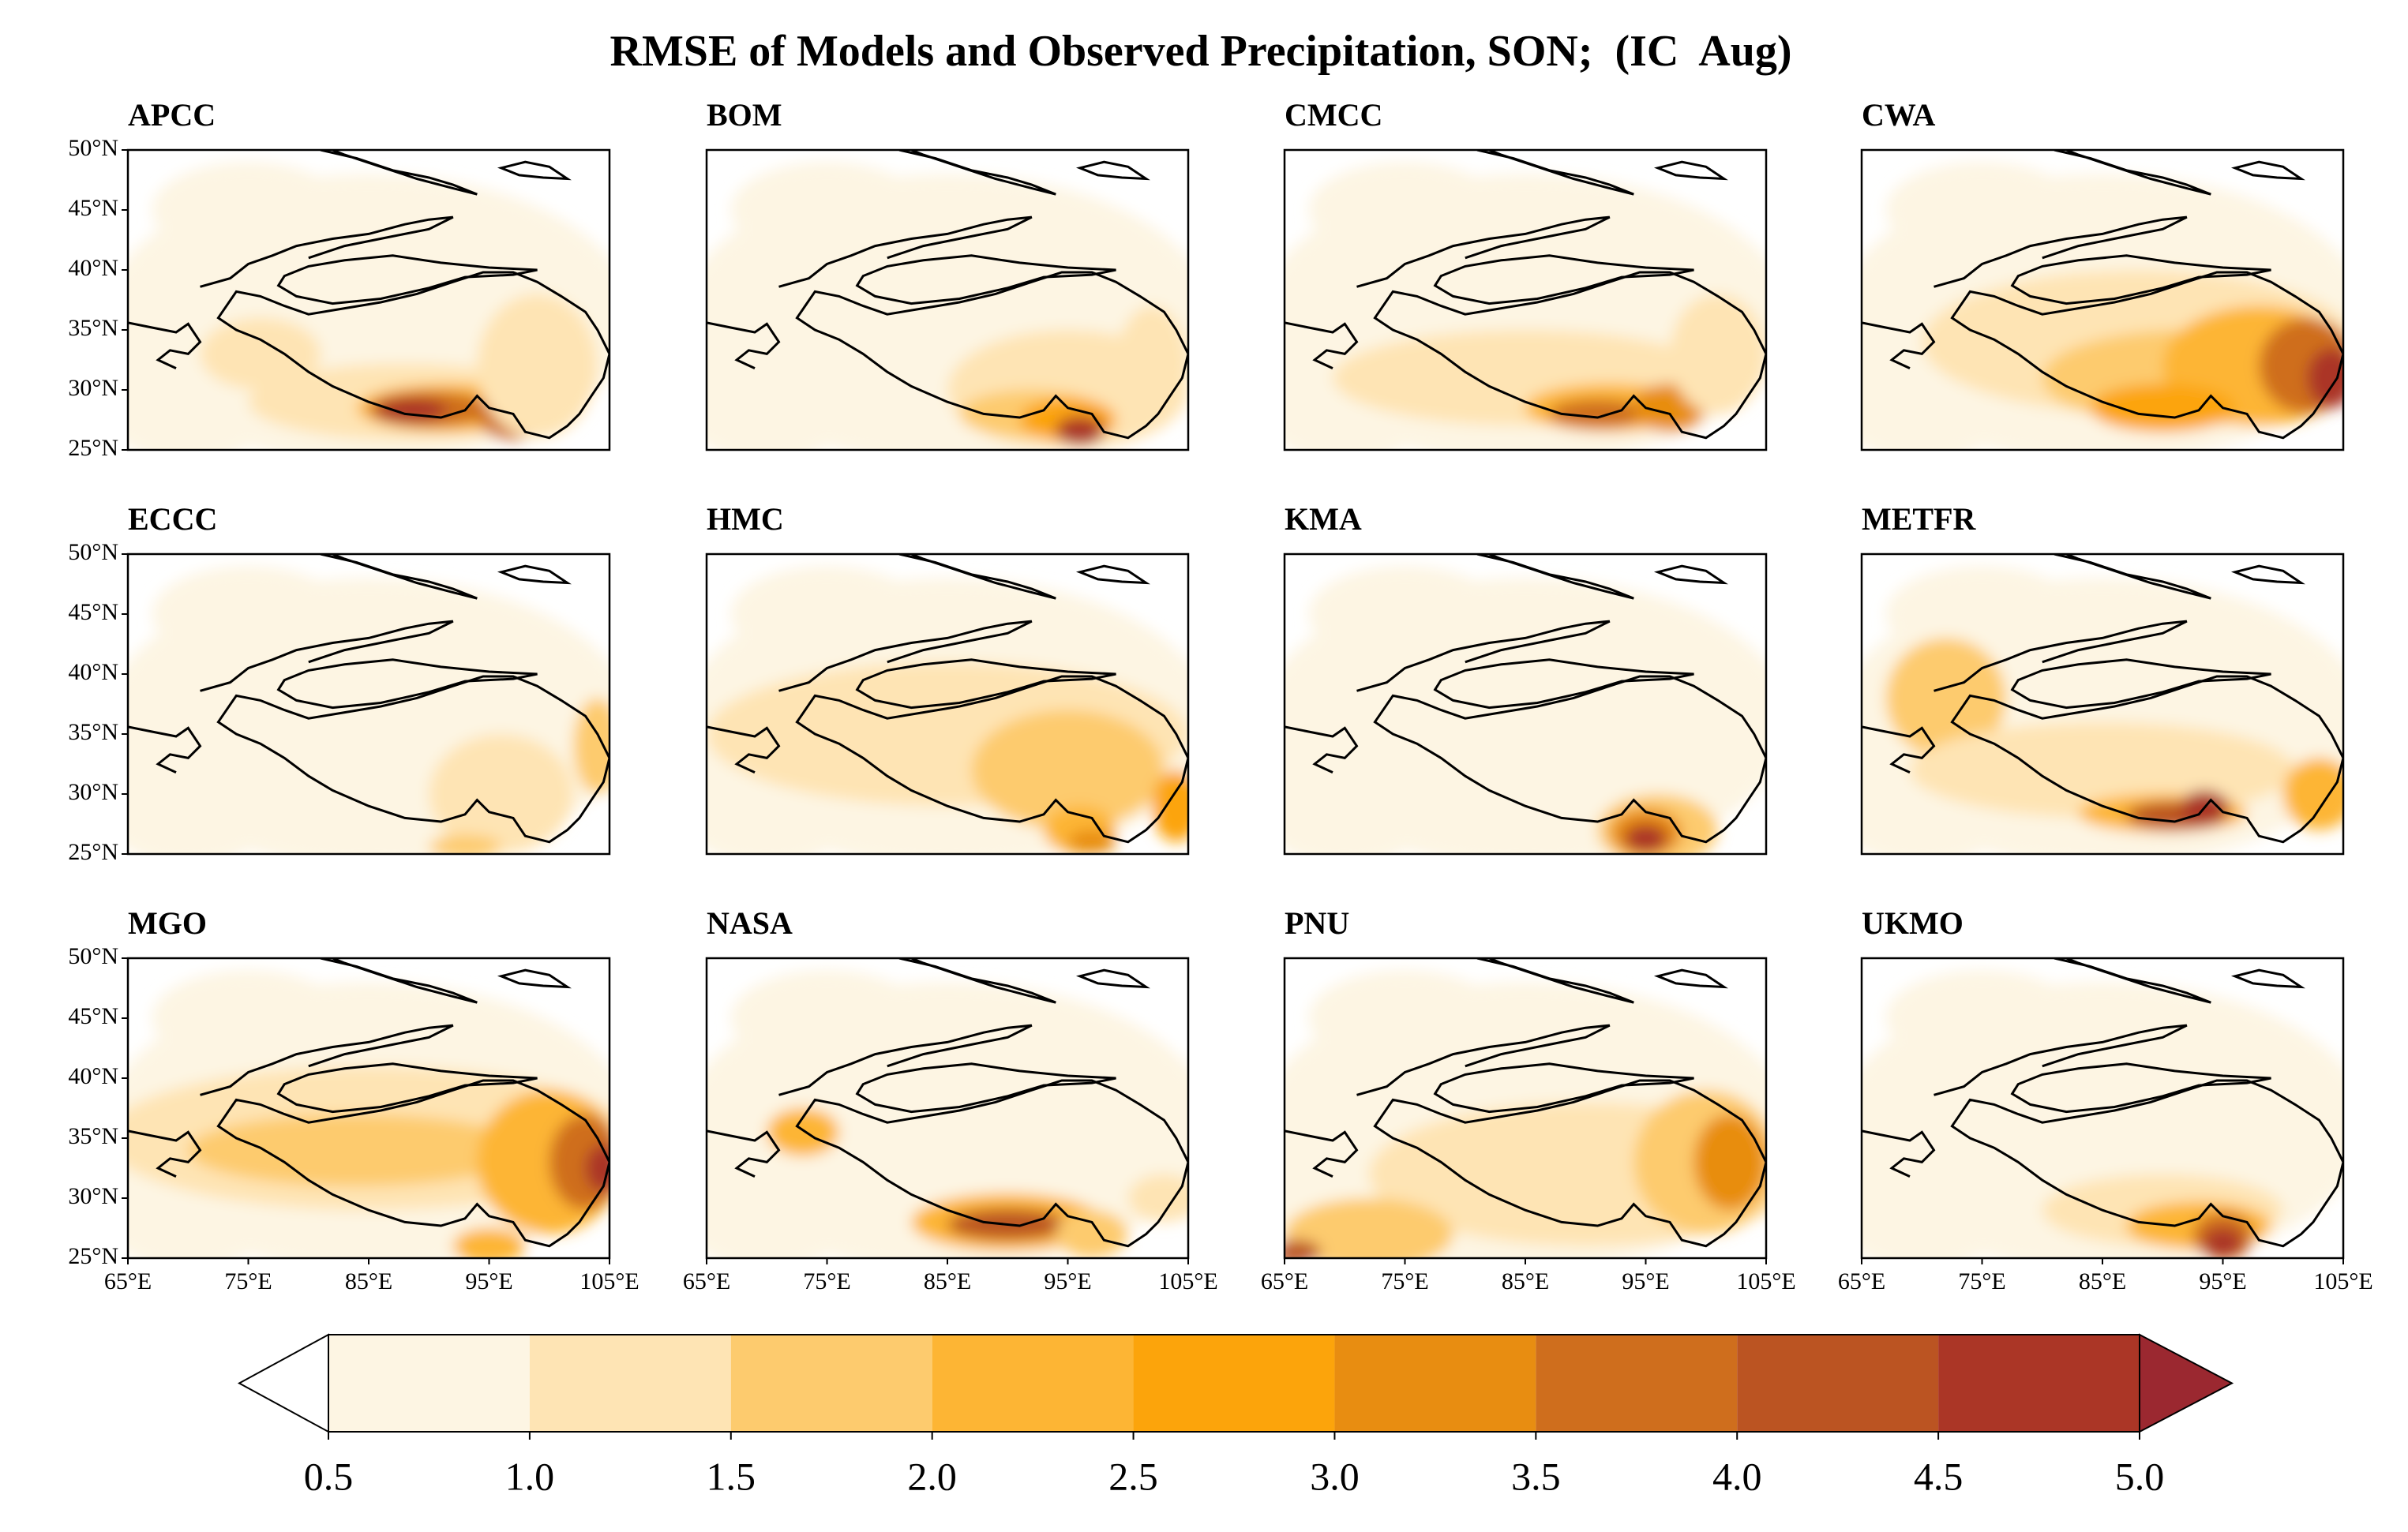 This screenshot has width=2408, height=1532. Describe the element at coordinates (1536, 1476) in the screenshot. I see `colorbar-label: 3.5` at that location.